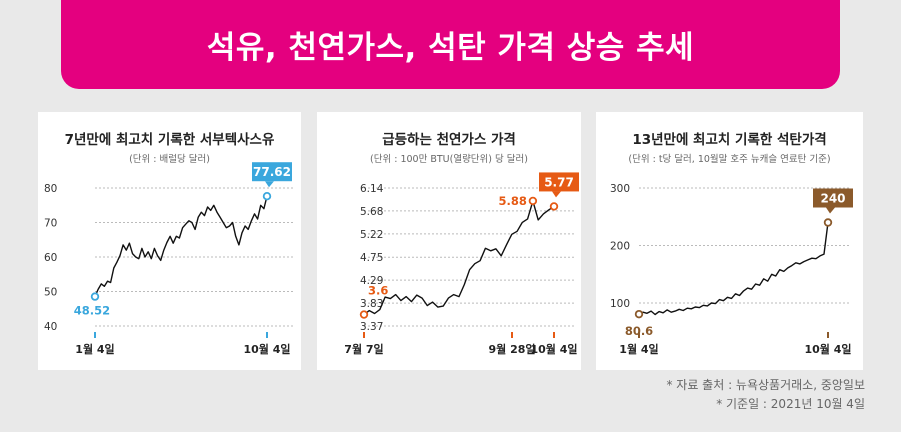  I want to click on y-tick-label: 4.75, so click(371, 258).